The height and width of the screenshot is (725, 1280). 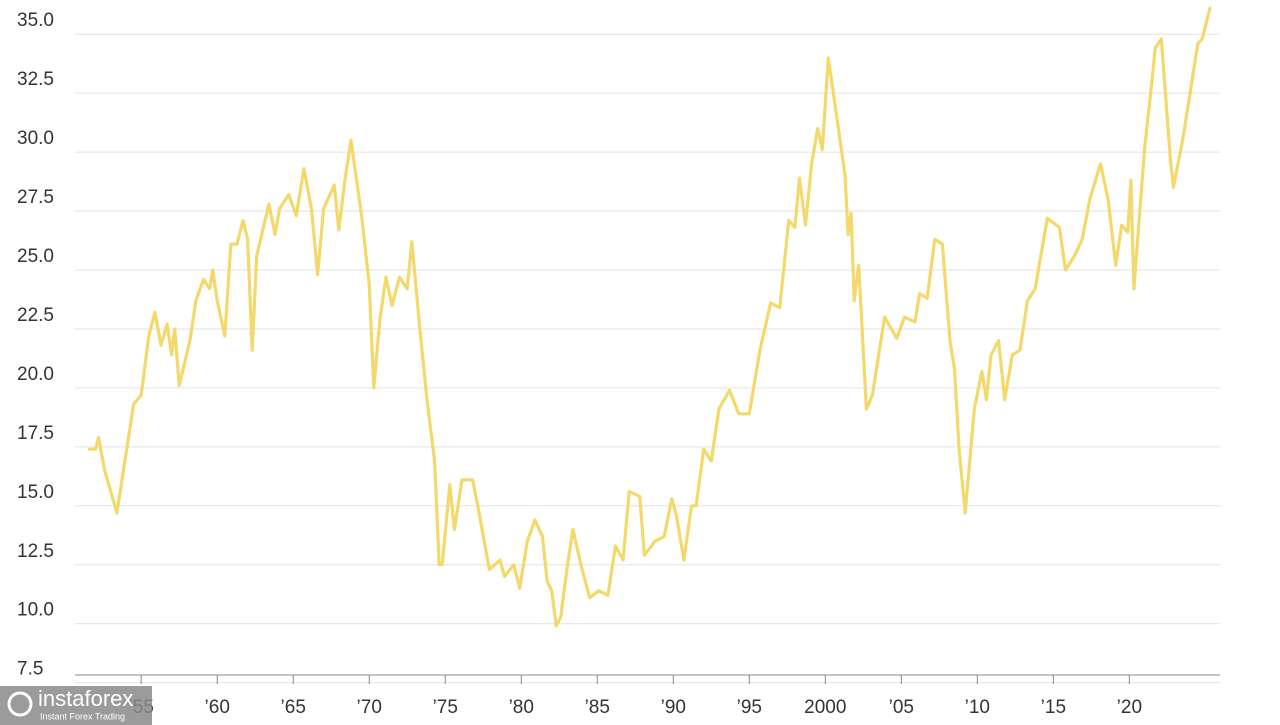 I want to click on watermark-tagline: Instant Forex Trading, so click(x=82, y=716).